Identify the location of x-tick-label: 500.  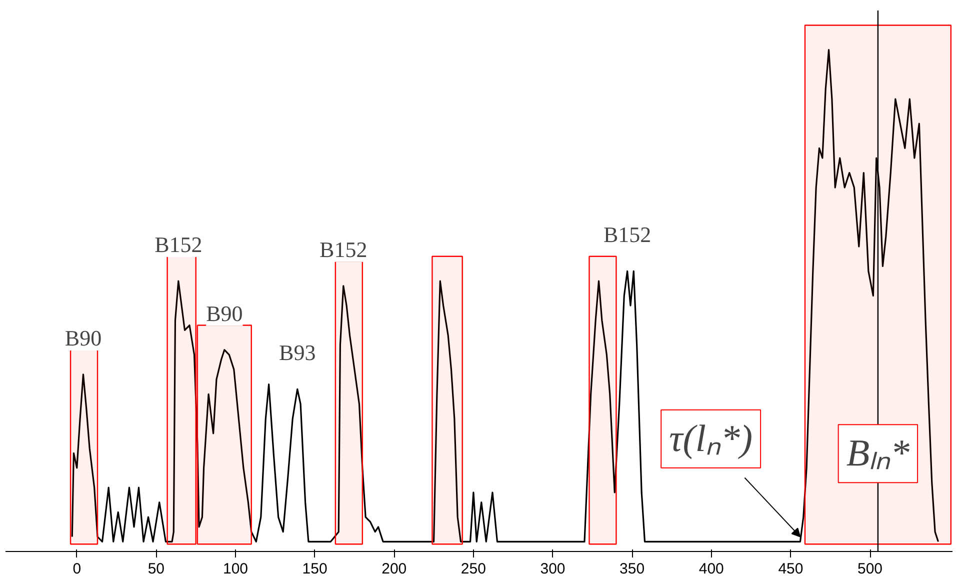
(870, 568).